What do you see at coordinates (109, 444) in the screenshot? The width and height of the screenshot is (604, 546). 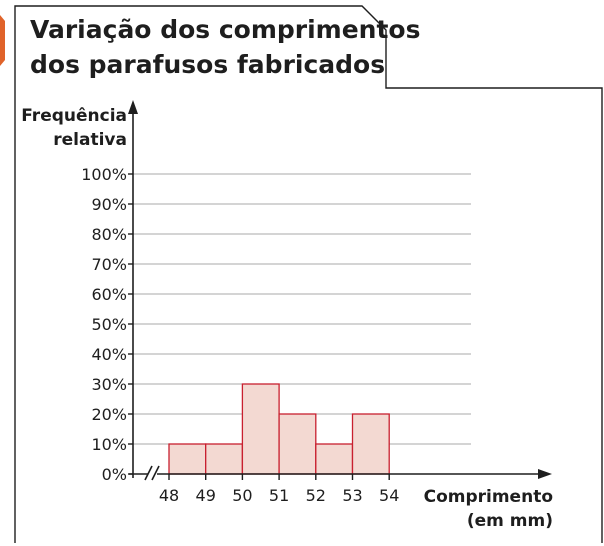 I see `y-tick-label: 10%` at bounding box center [109, 444].